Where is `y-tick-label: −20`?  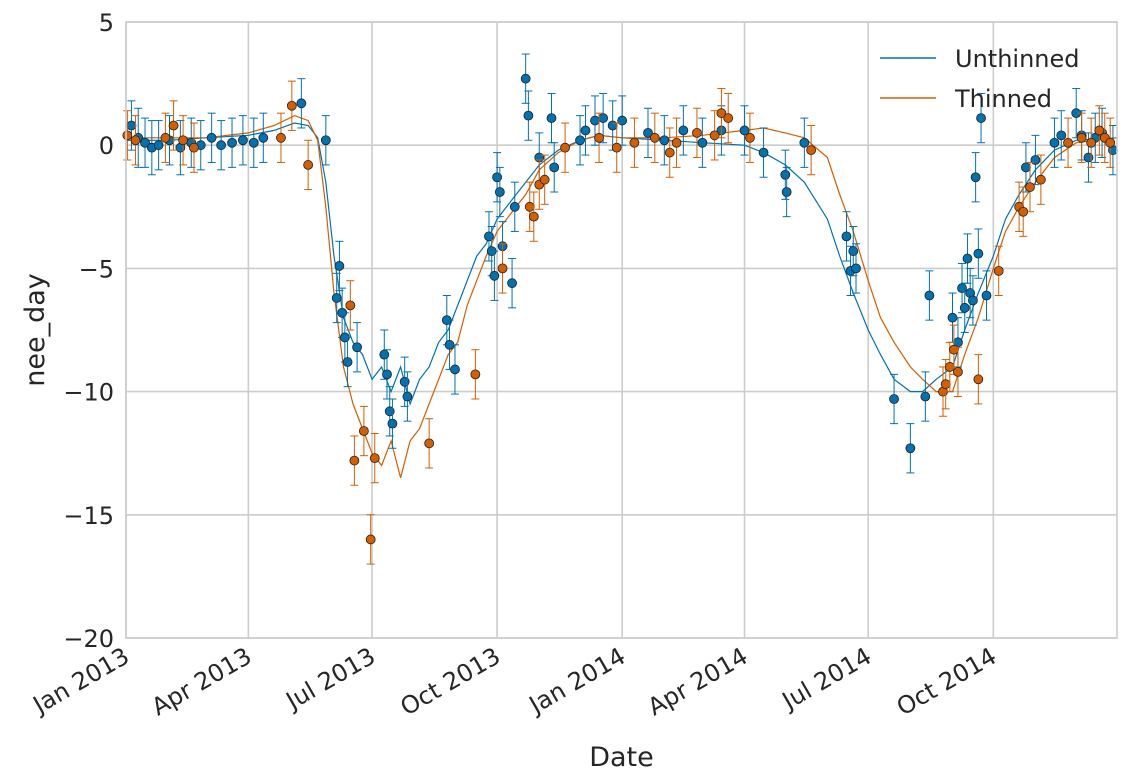
y-tick-label: −20 is located at coordinates (88, 639).